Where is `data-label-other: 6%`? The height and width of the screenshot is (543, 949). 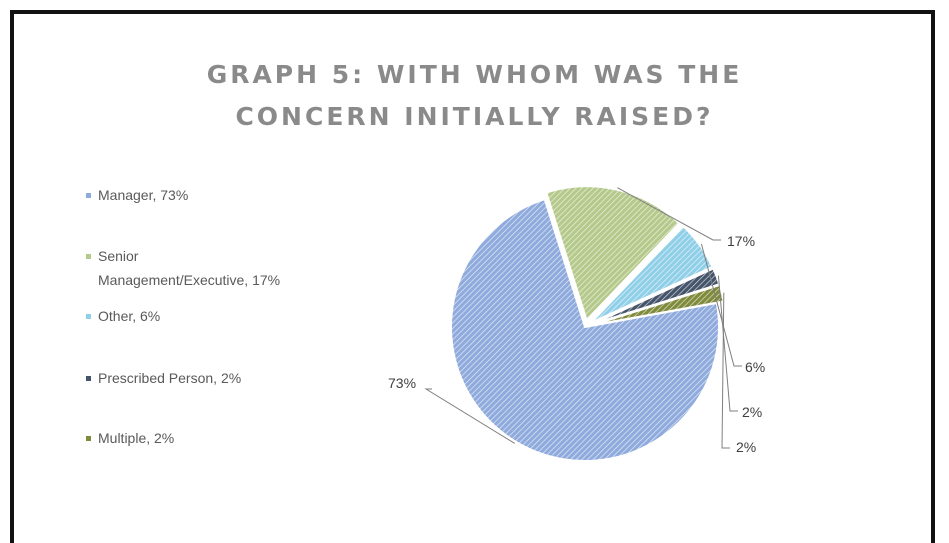 data-label-other: 6% is located at coordinates (755, 367).